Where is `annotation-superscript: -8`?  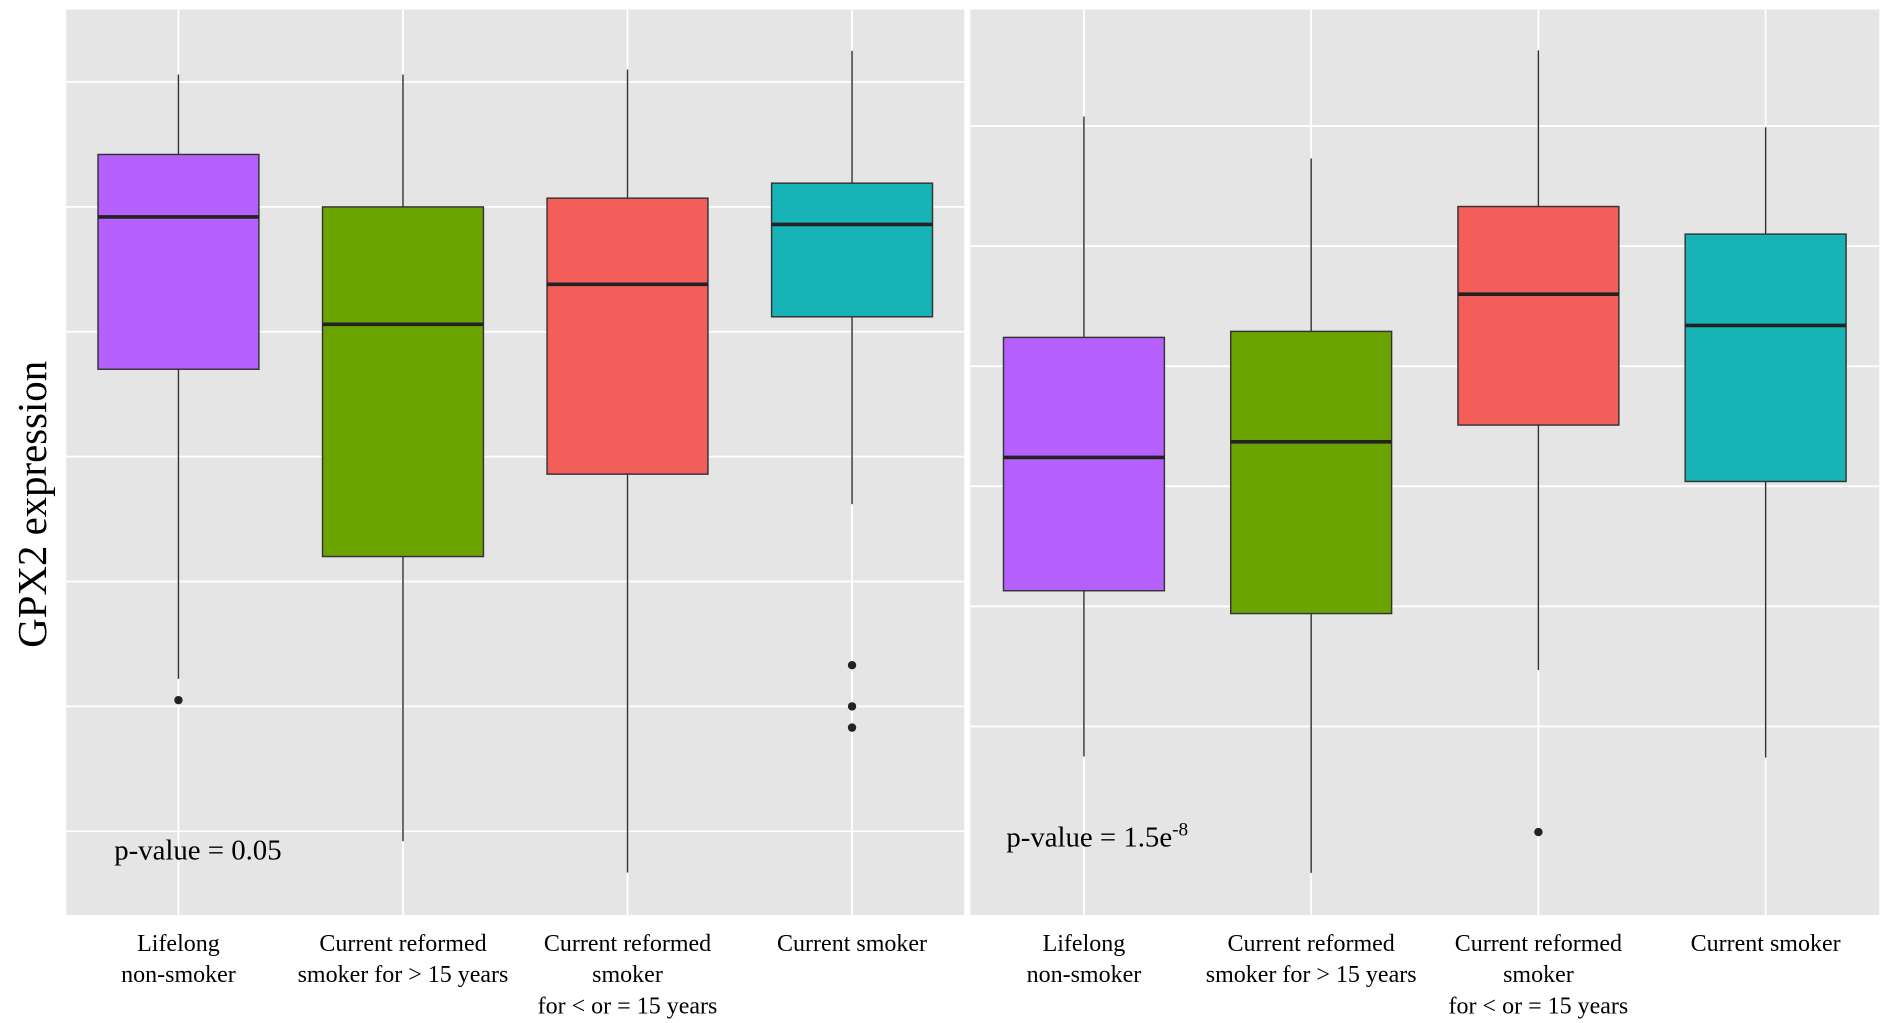 annotation-superscript: -8 is located at coordinates (1180, 830).